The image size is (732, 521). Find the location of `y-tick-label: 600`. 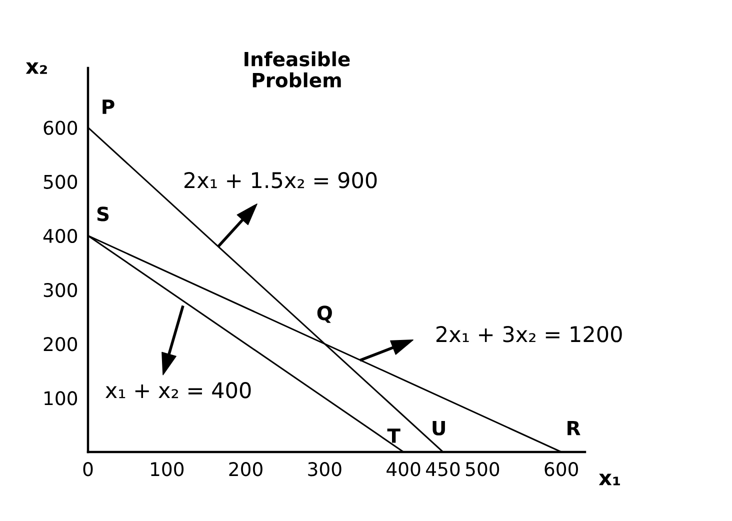

y-tick-label: 600 is located at coordinates (61, 127).